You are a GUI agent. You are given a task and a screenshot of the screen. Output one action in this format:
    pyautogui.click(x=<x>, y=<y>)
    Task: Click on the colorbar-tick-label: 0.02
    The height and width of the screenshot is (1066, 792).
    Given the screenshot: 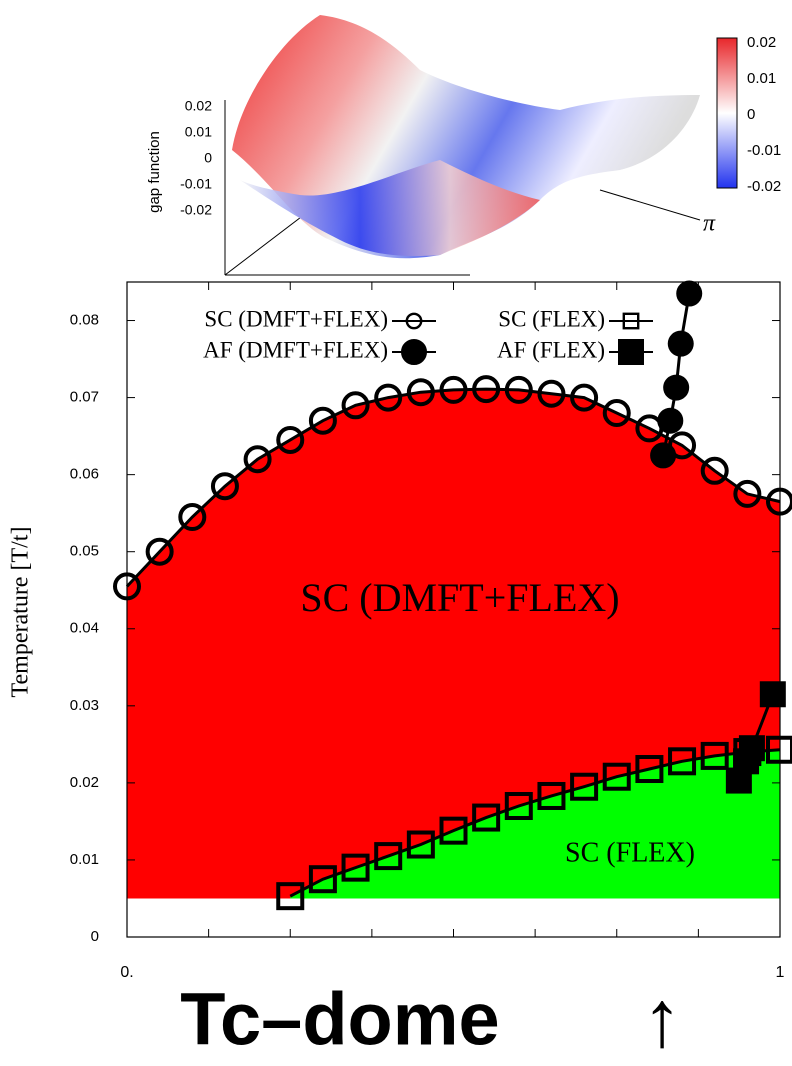 What is the action you would take?
    pyautogui.click(x=761, y=42)
    